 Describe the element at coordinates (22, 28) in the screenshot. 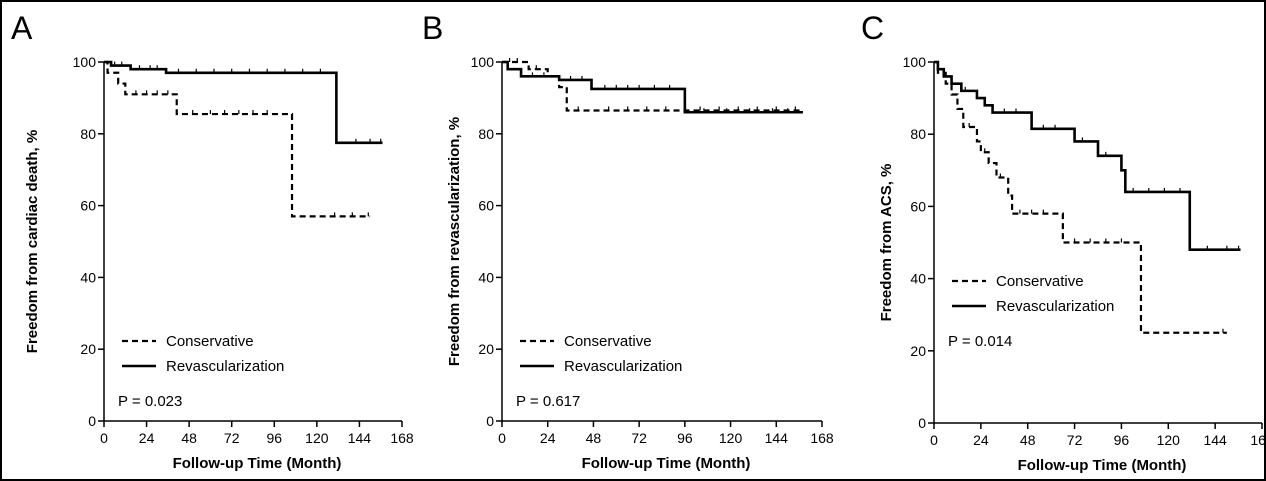

I see `panel-letter: A` at that location.